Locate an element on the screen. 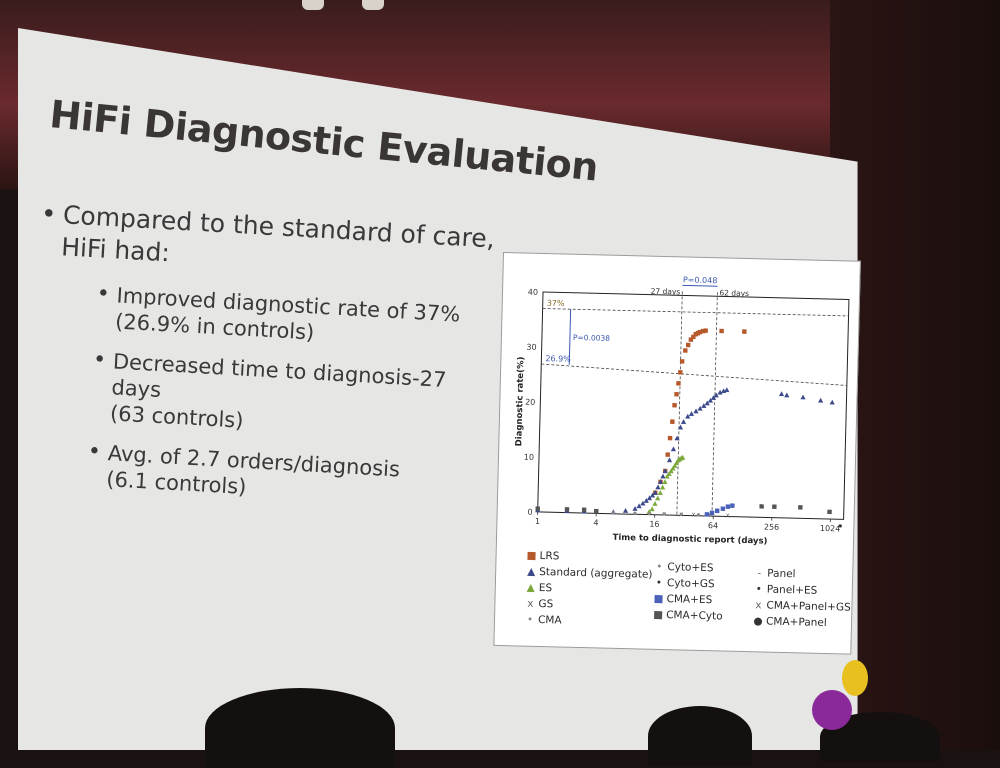  legend-item: •Panel+ES is located at coordinates (786, 590).